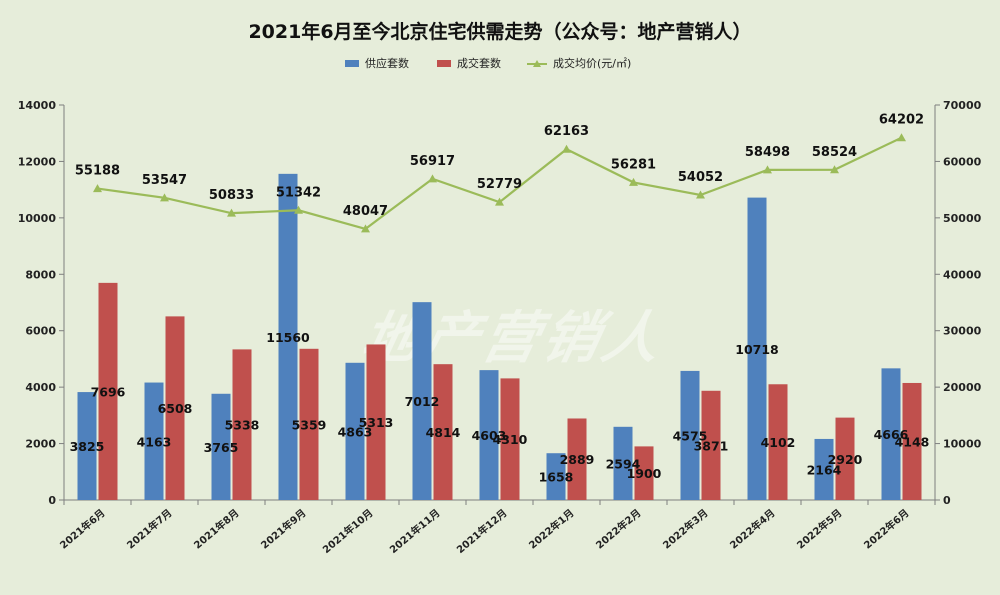  Describe the element at coordinates (962, 161) in the screenshot. I see `y-right-tick-label: 60000` at that location.